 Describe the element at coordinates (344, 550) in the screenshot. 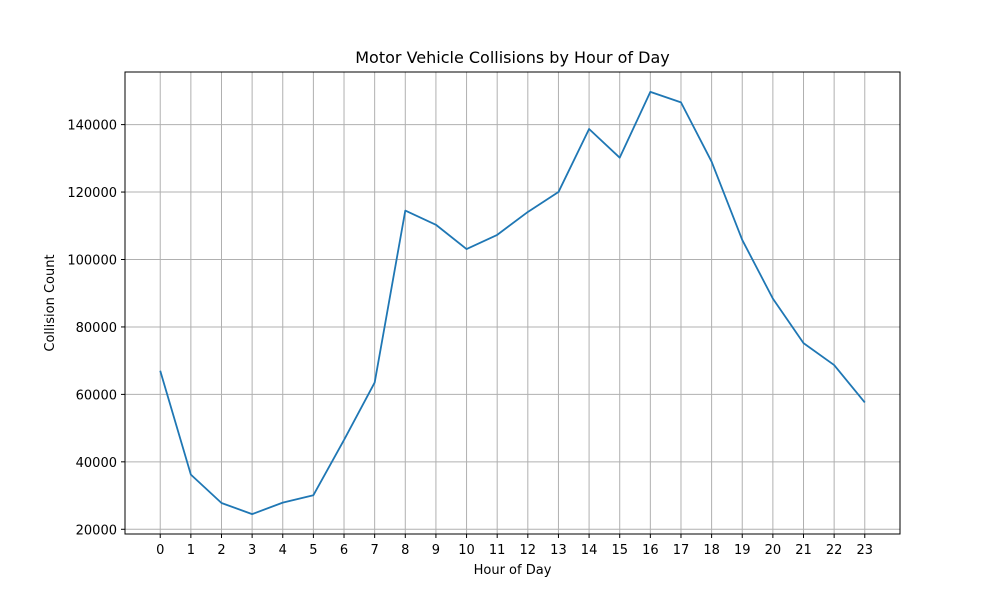

I see `x-tick-label: 6` at that location.